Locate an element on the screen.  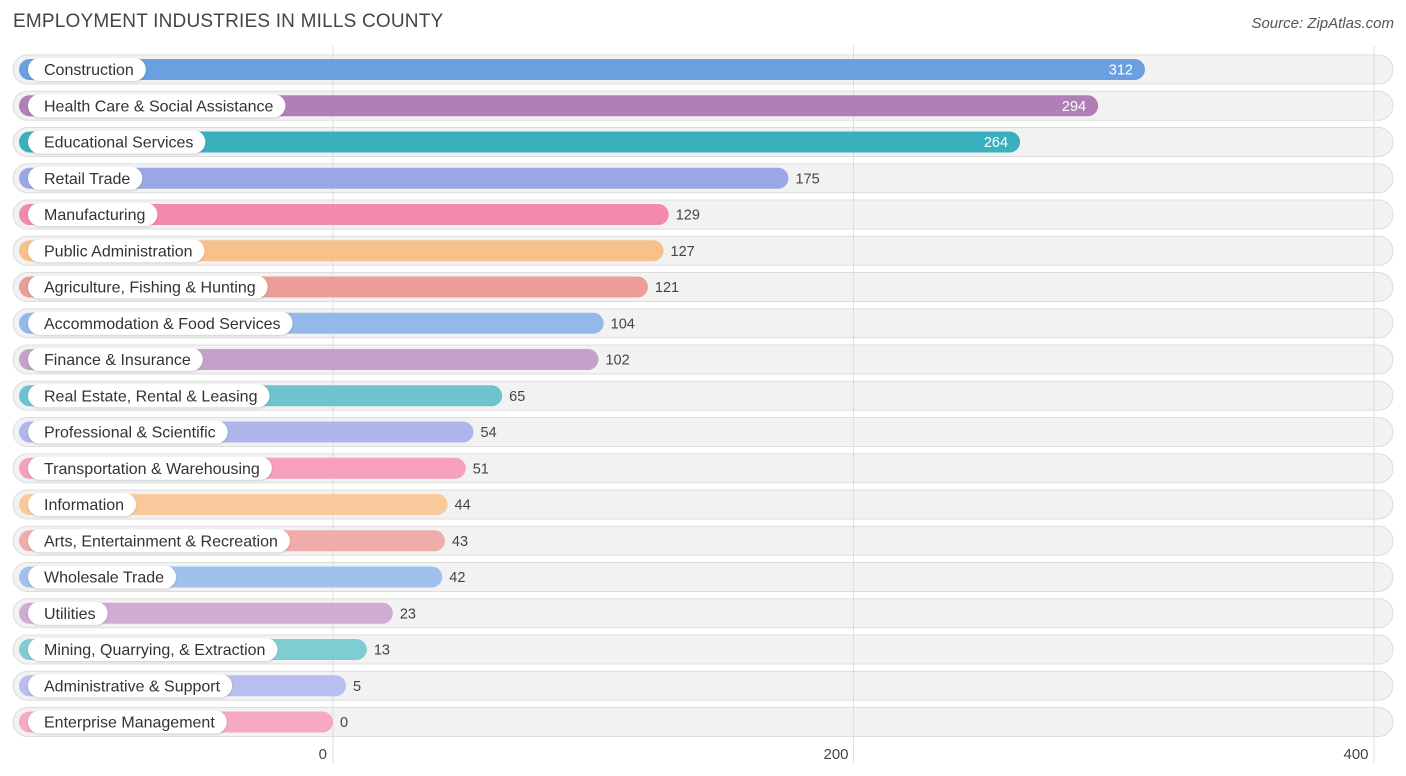
category-label: Agriculture, Fishing & Hunting is located at coordinates (150, 288).